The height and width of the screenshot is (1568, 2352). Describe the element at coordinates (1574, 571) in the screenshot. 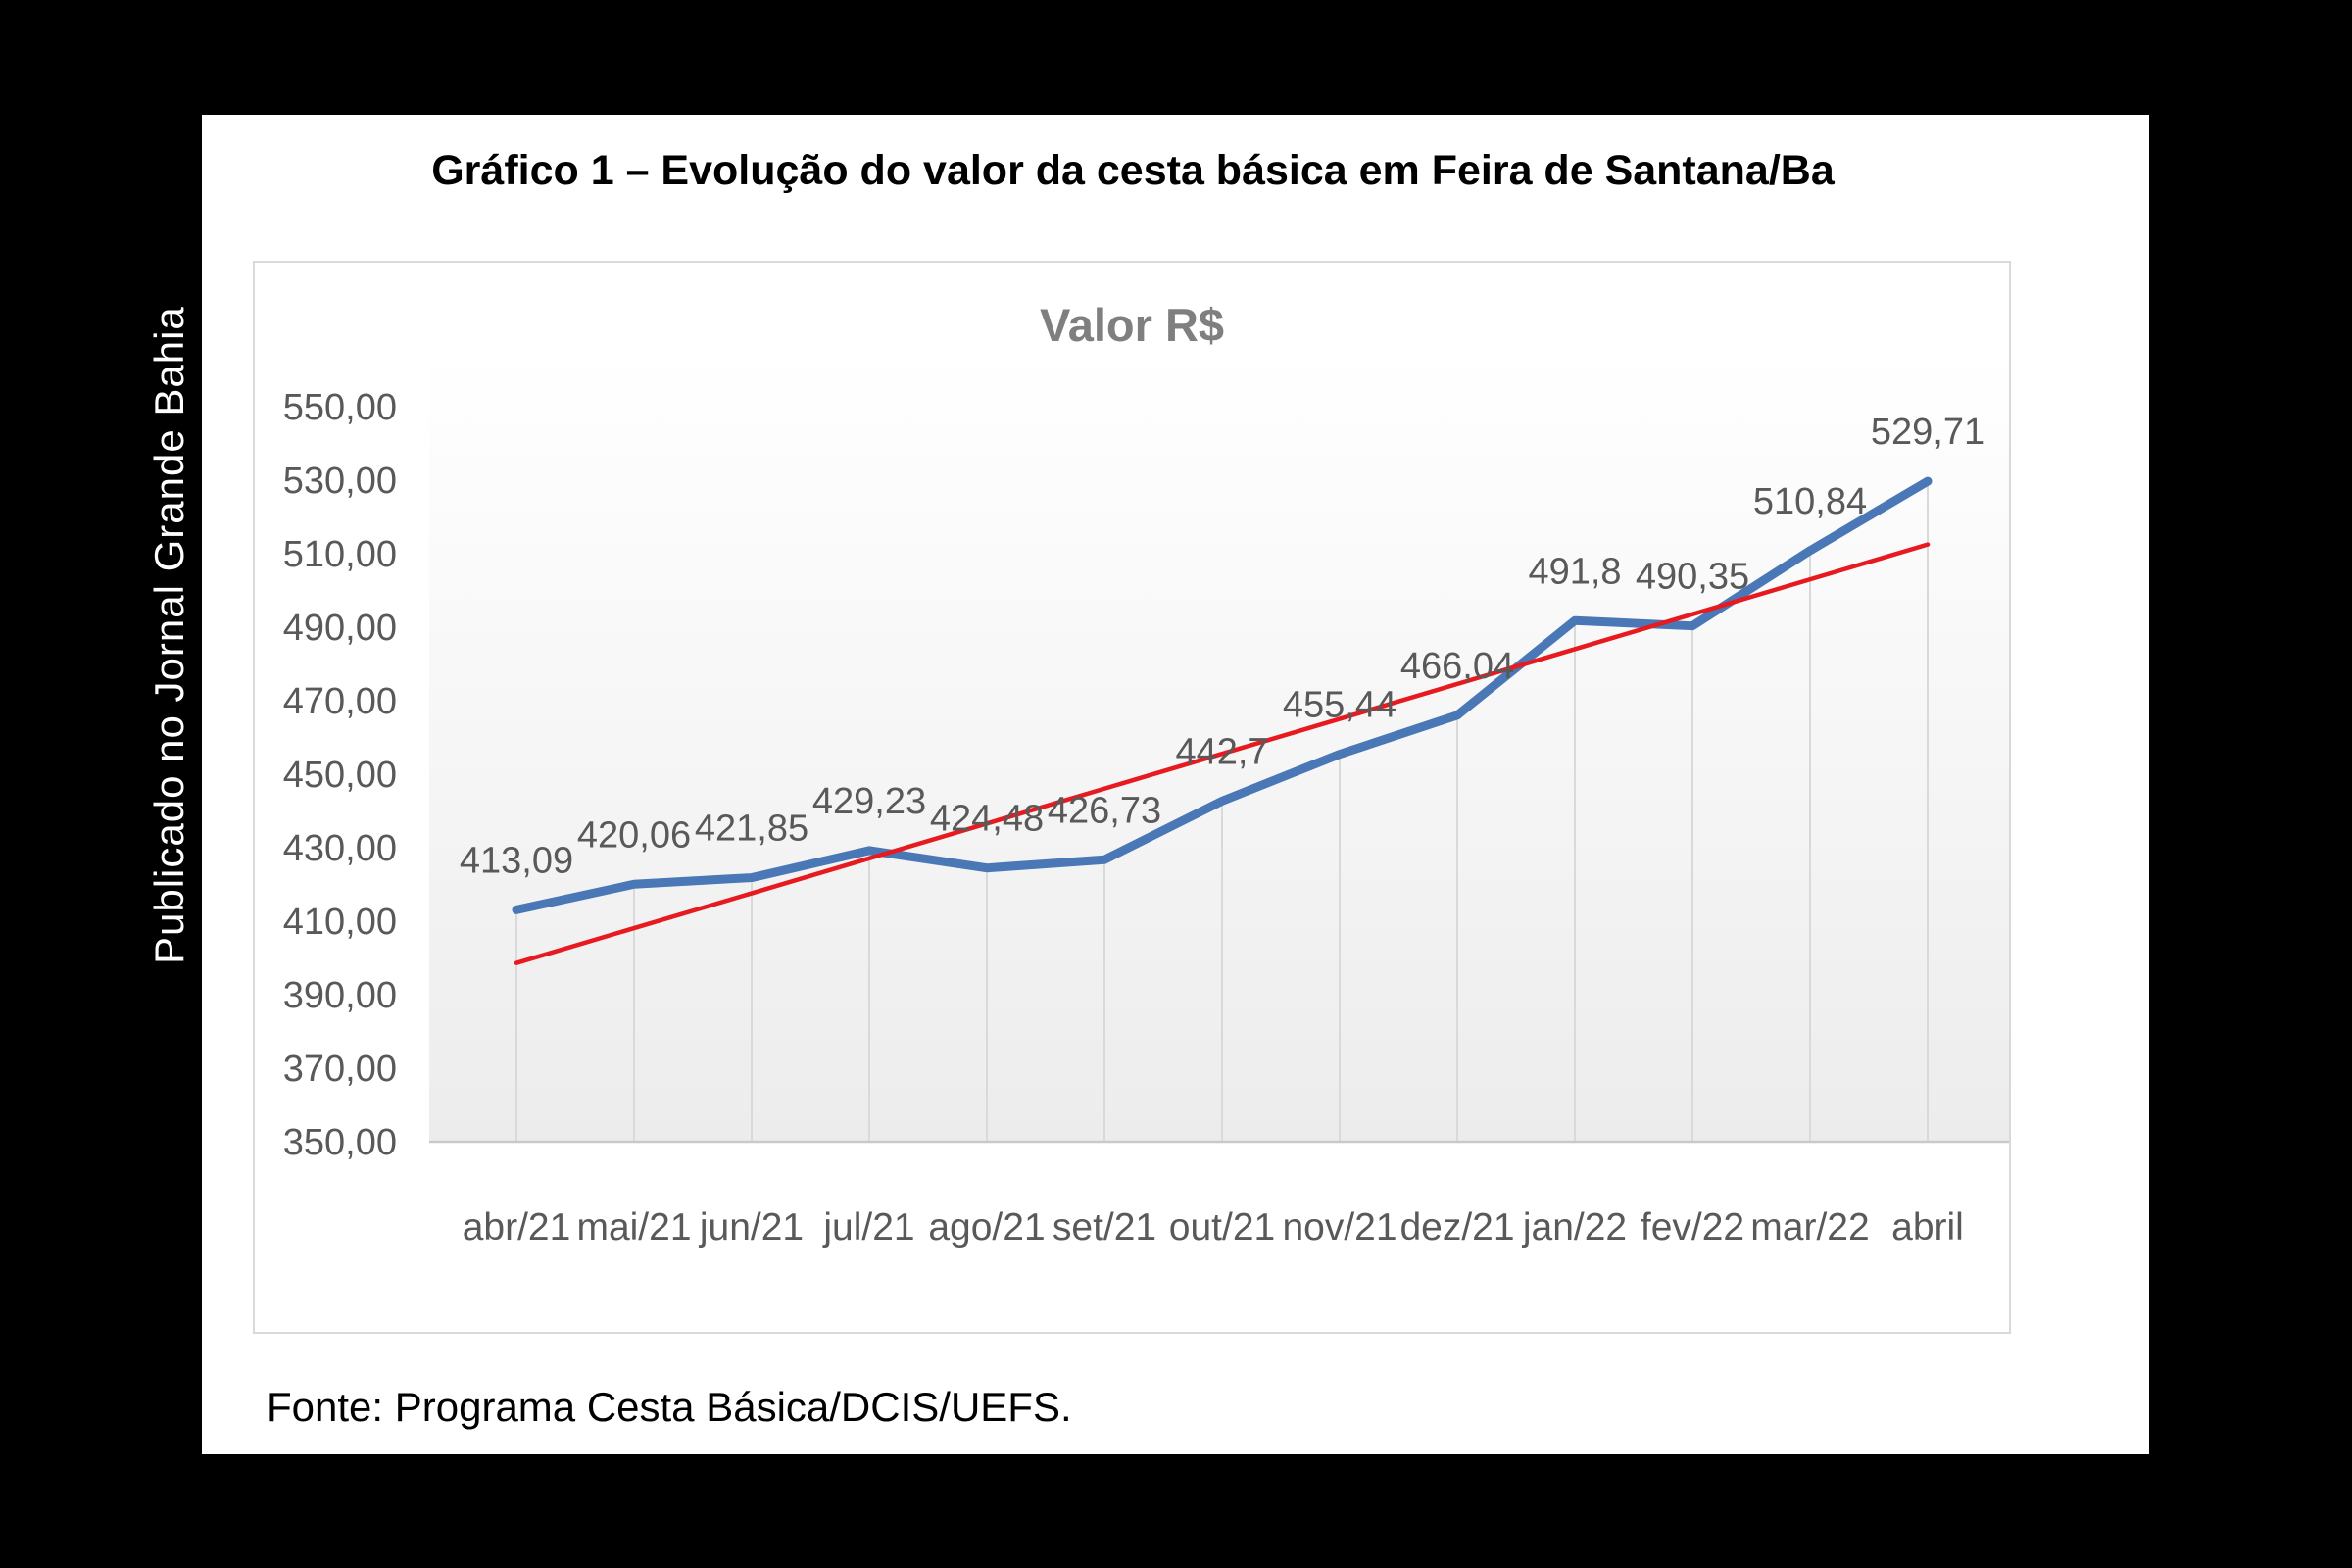

I see `data-label: 491,8` at that location.